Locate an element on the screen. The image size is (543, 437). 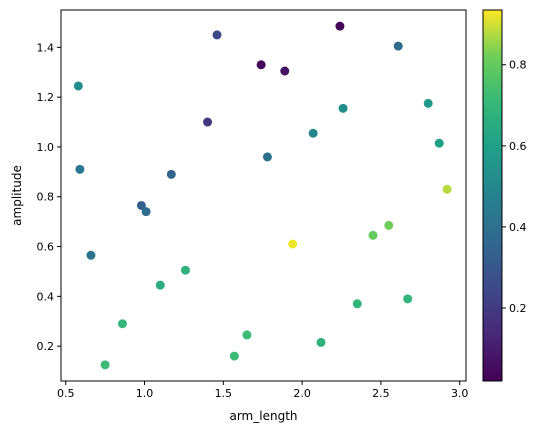
colorbar-gradient is located at coordinates (492, 195).